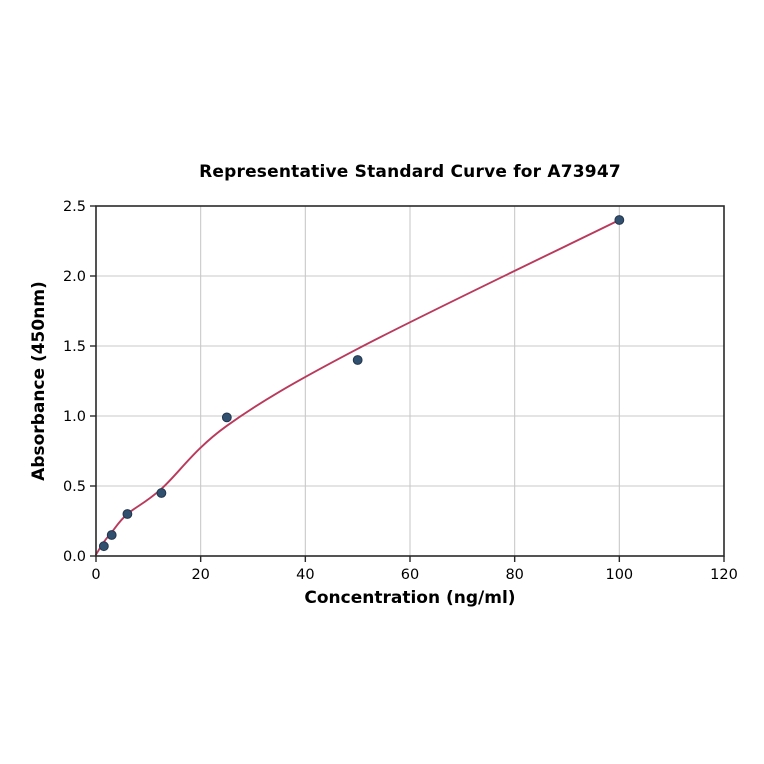  Describe the element at coordinates (95, 575) in the screenshot. I see `x-tick-label: 0` at that location.